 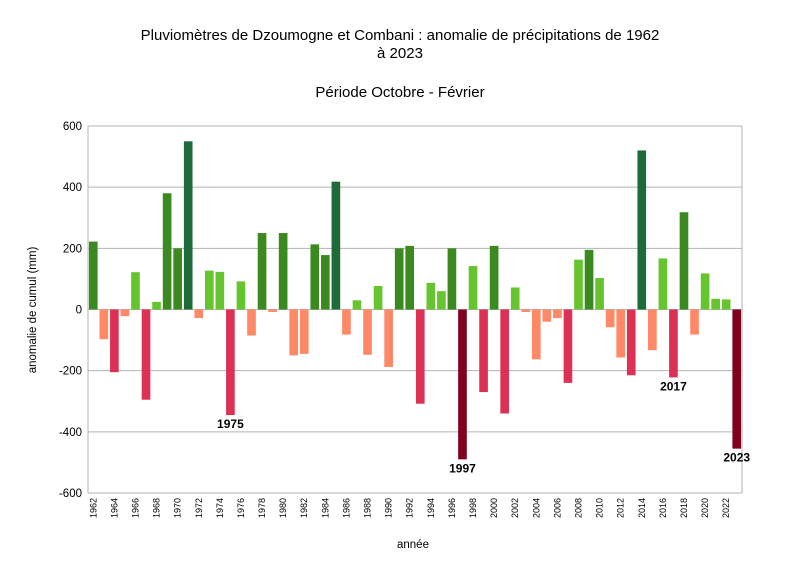 What do you see at coordinates (705, 291) in the screenshot?
I see `bar-2020` at bounding box center [705, 291].